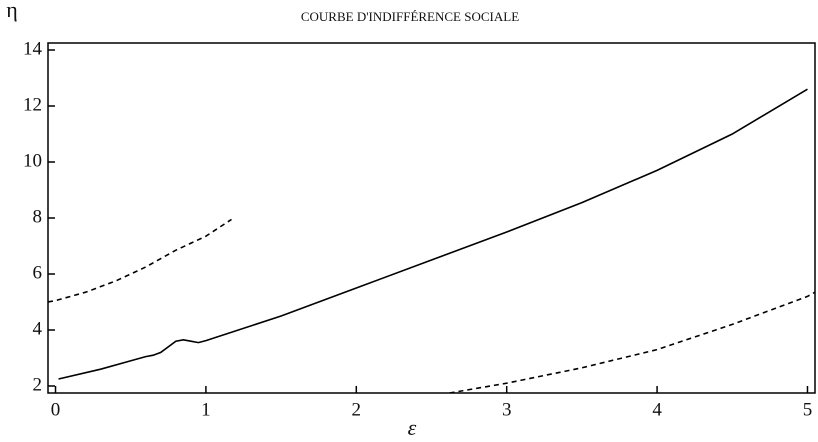 The image size is (818, 442). Describe the element at coordinates (38, 216) in the screenshot. I see `y-tick-label: 8` at that location.